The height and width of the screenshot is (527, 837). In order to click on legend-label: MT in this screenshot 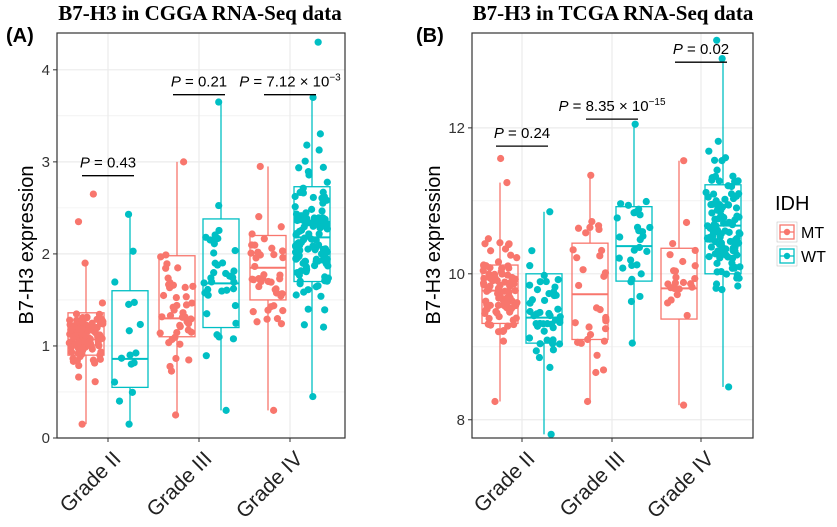, I will do `click(812, 233)`.